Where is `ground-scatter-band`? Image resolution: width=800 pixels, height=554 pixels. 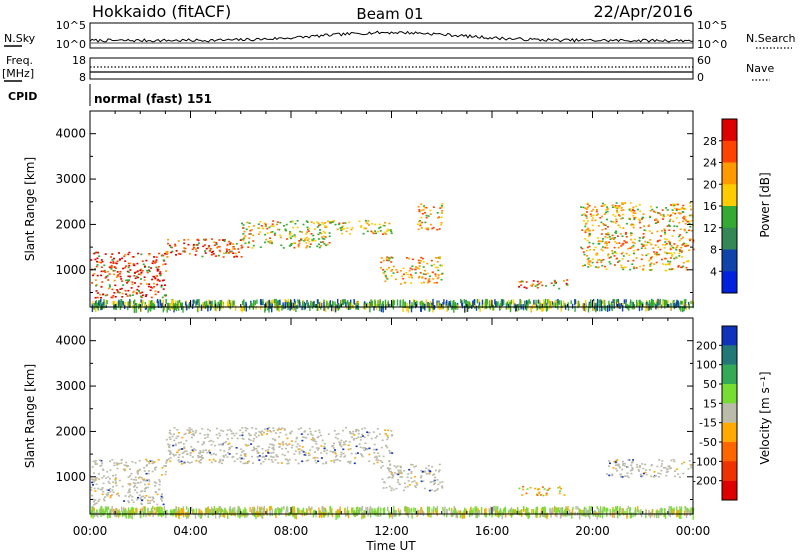
ground-scatter-band is located at coordinates (392, 513).